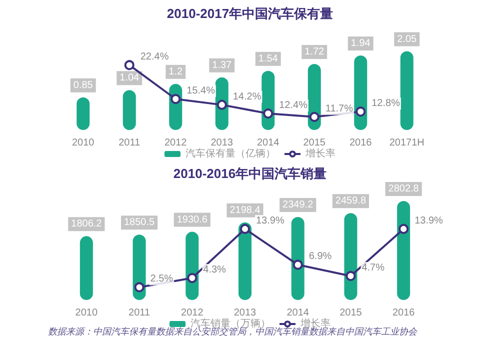  Describe the element at coordinates (83, 85) in the screenshot. I see `data-label: 0.85` at that location.